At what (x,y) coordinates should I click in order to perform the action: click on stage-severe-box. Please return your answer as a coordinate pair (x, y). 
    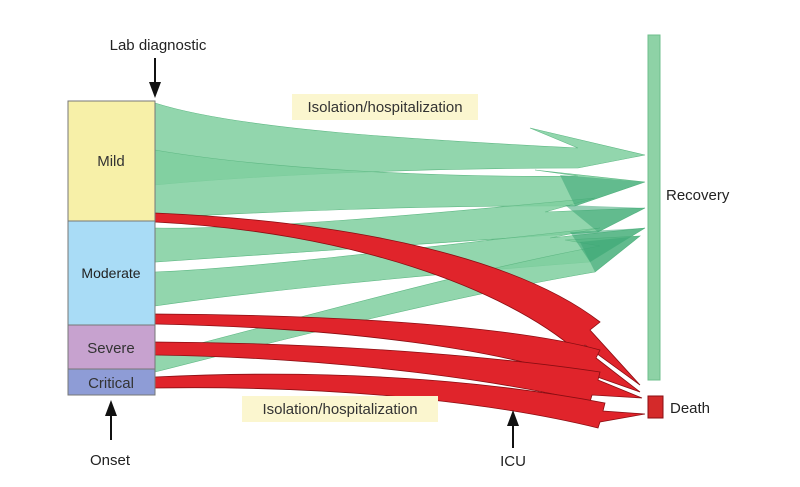
    Looking at the image, I should click on (111, 347).